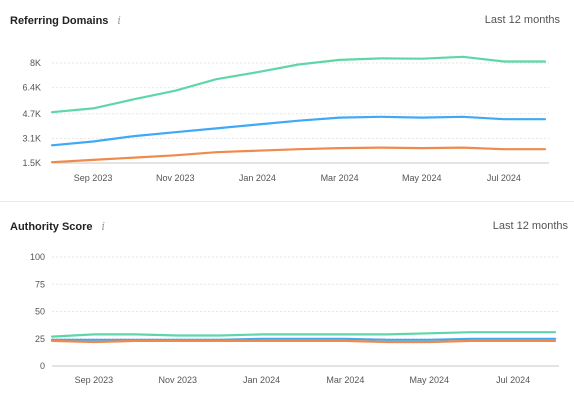 This screenshot has height=400, width=574. Describe the element at coordinates (31, 88) in the screenshot. I see `y-tick-label: 6.4K` at that location.